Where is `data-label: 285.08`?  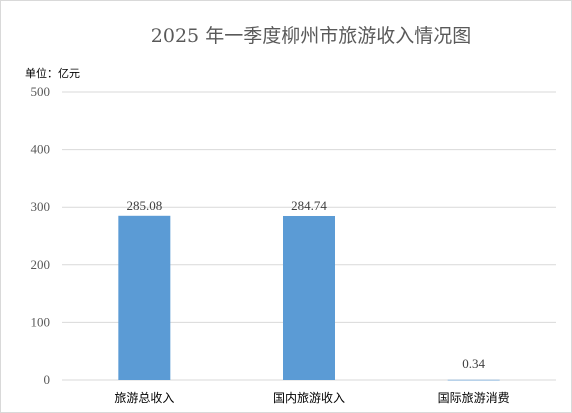 data-label: 285.08 is located at coordinates (144, 205).